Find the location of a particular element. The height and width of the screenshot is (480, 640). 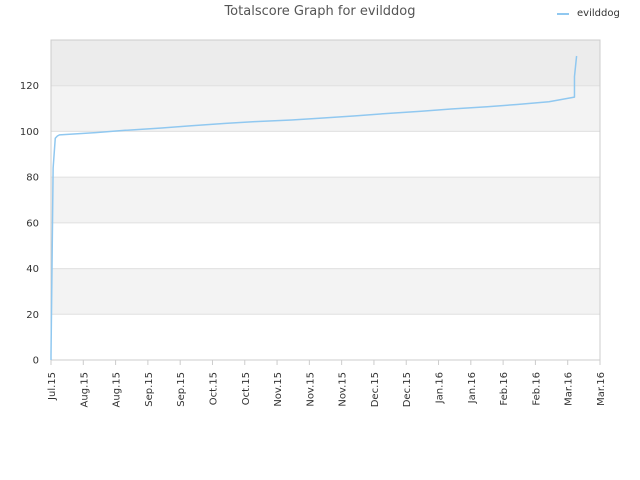

legend-swatch is located at coordinates (563, 13).